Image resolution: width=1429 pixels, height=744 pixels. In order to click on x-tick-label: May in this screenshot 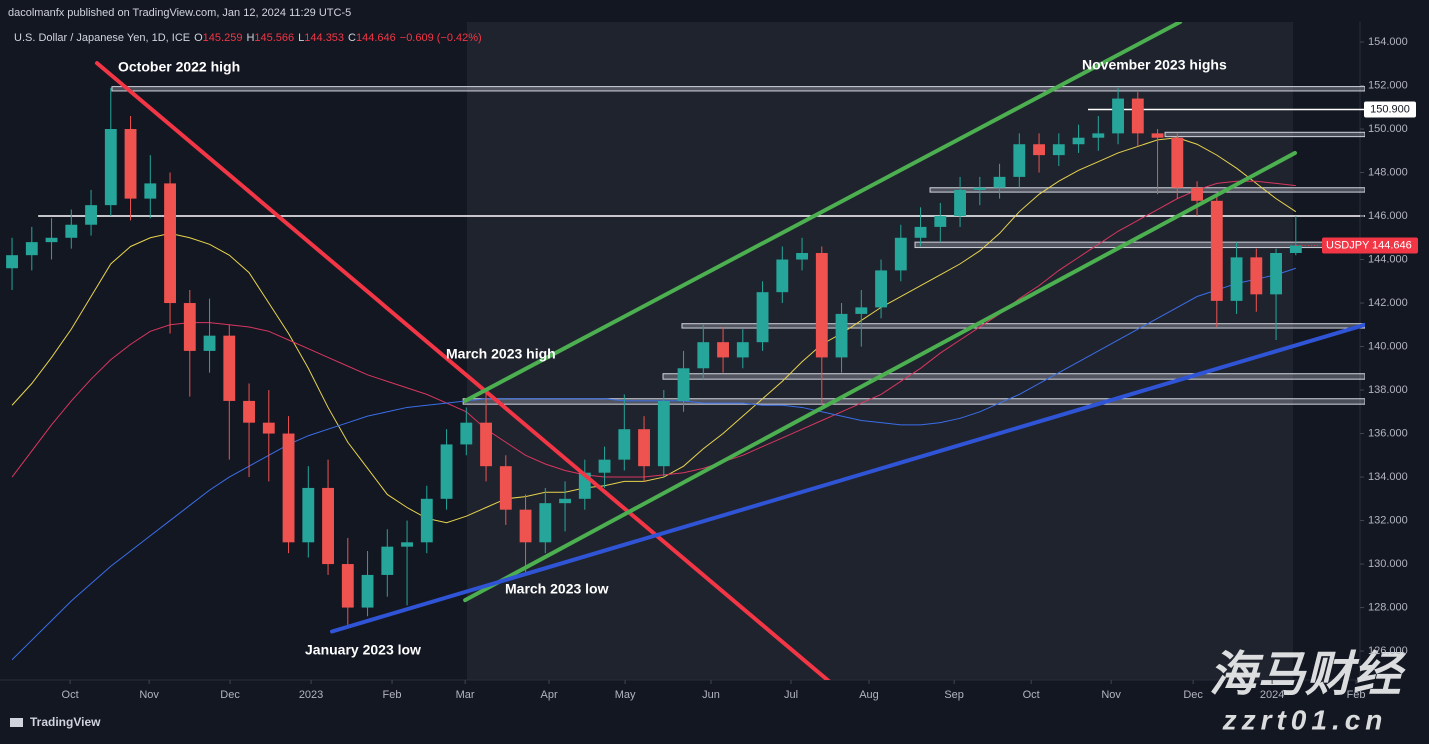, I will do `click(625, 695)`.